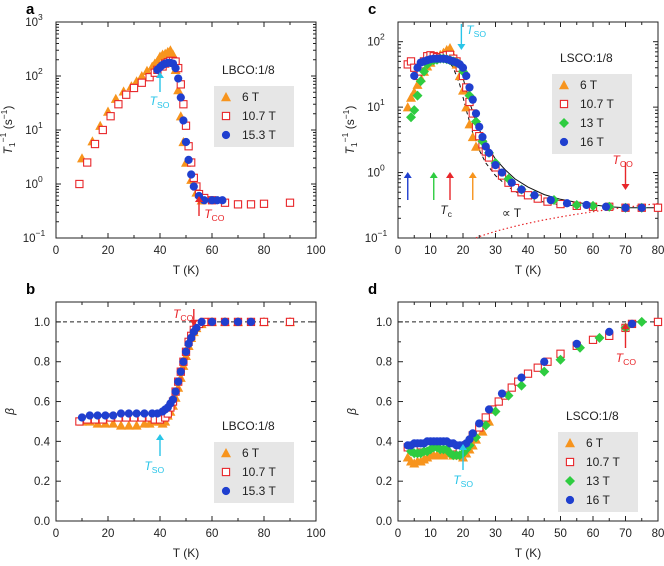 This screenshot has width=664, height=566. I want to click on legend-label: 16 T, so click(592, 142).